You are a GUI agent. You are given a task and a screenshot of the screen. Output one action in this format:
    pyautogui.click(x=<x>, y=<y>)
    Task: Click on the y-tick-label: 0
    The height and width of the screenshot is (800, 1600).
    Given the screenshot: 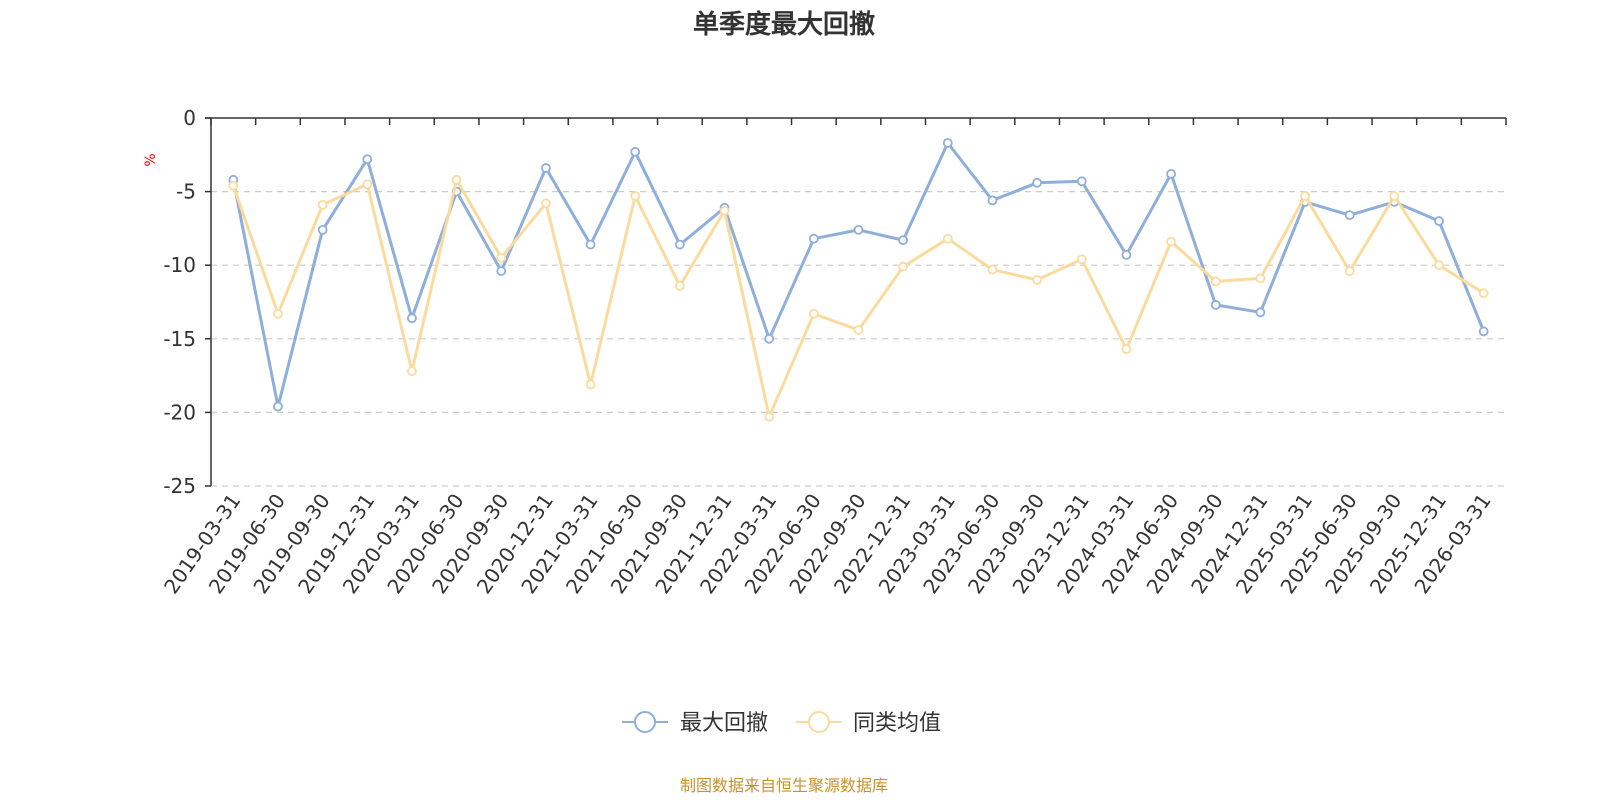 What is the action you would take?
    pyautogui.click(x=189, y=118)
    